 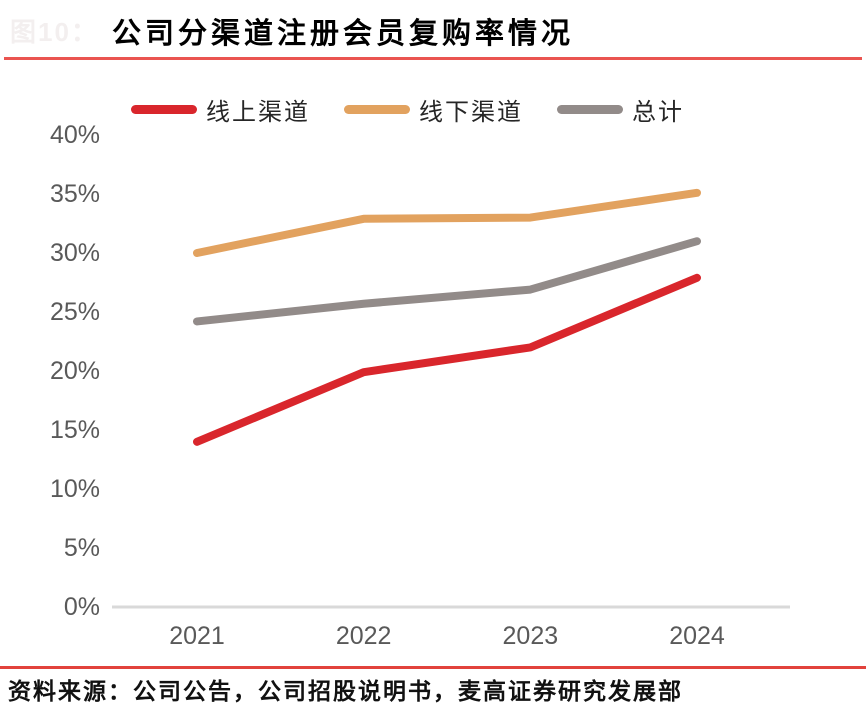 What do you see at coordinates (363, 636) in the screenshot?
I see `x-tick-label: 2022` at bounding box center [363, 636].